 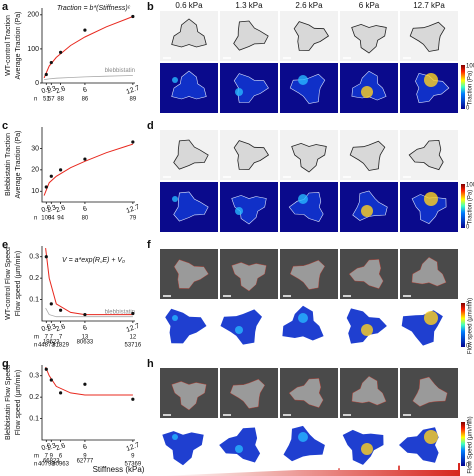 What do you see at coordinates (8, 402) in the screenshot?
I see `side-label: Blebbistatin Flow Speed` at bounding box center [8, 402].